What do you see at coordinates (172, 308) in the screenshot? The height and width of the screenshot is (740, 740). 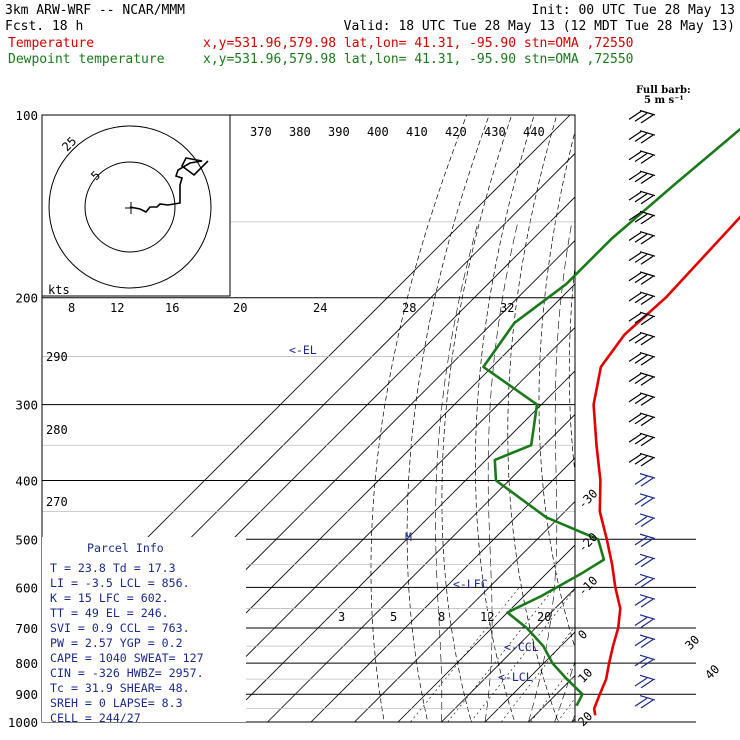 I see `hodograph-ring-label: 16` at bounding box center [172, 308].